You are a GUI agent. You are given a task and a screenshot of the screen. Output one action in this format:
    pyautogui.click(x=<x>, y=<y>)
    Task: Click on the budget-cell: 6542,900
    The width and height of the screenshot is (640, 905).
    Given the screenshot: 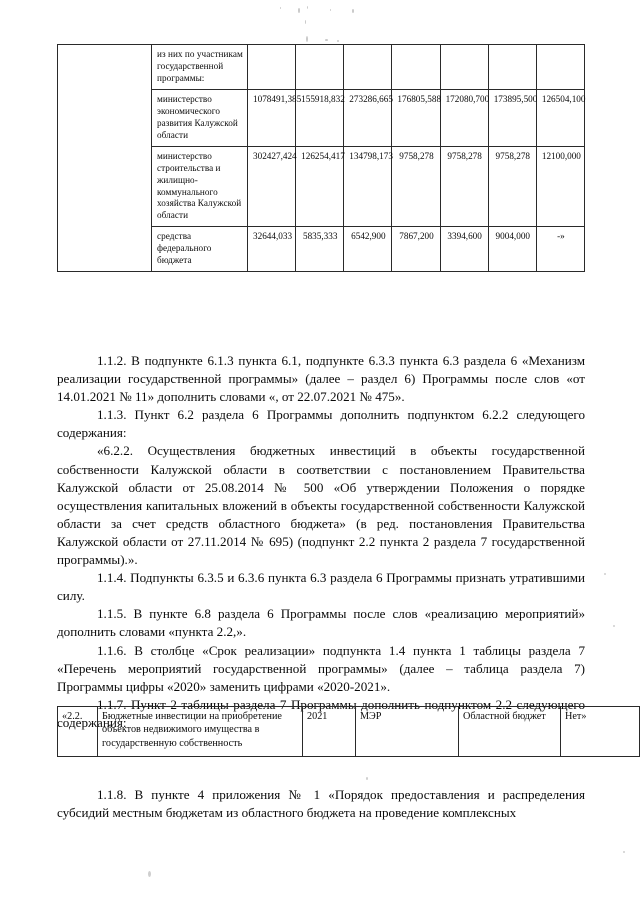 What is the action you would take?
    pyautogui.click(x=368, y=249)
    